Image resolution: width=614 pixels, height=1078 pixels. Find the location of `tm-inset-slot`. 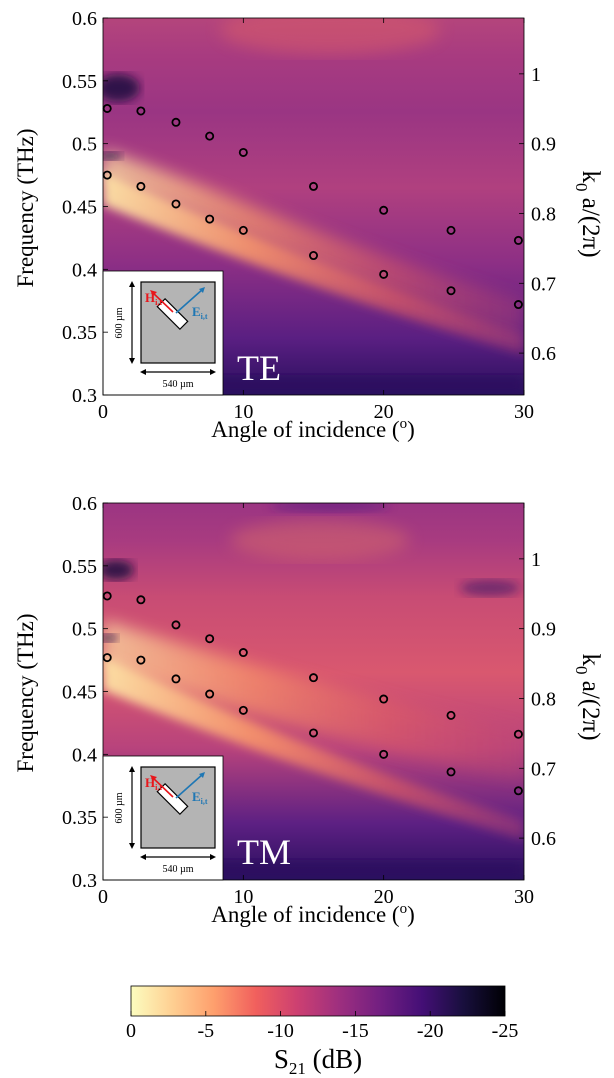

tm-inset-slot is located at coordinates (172, 799).